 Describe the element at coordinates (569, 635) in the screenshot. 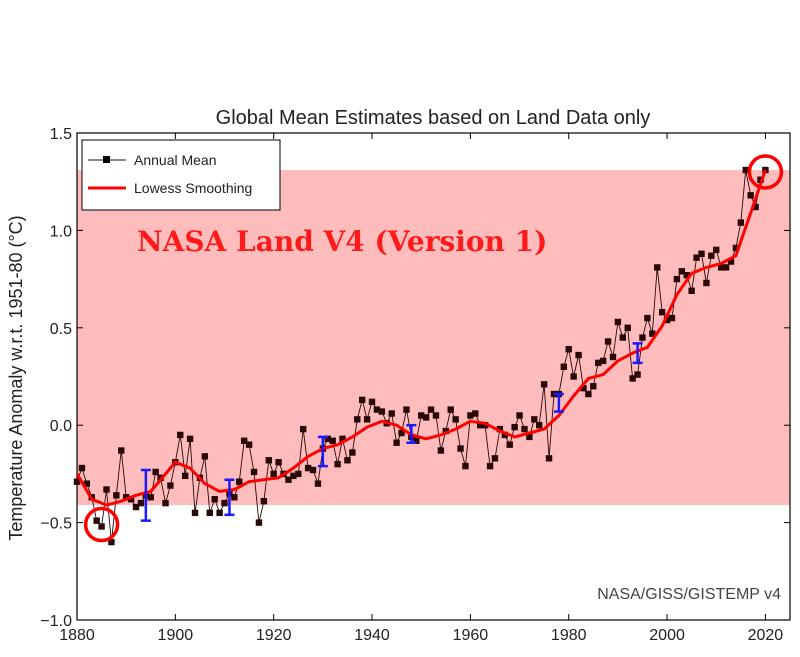

I see `x-tick-label: 1980` at that location.